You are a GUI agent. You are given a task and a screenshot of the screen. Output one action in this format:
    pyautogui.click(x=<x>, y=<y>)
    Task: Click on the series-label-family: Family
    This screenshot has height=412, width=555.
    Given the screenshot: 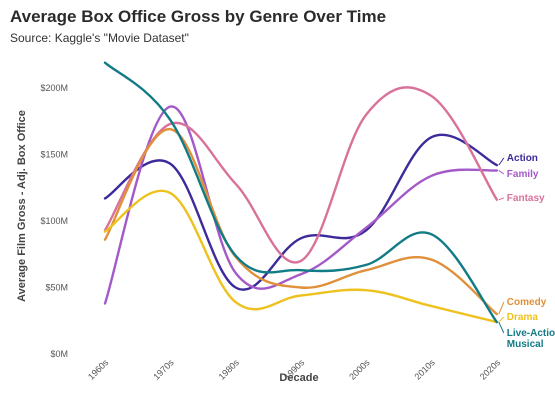 What is the action you would take?
    pyautogui.click(x=523, y=174)
    